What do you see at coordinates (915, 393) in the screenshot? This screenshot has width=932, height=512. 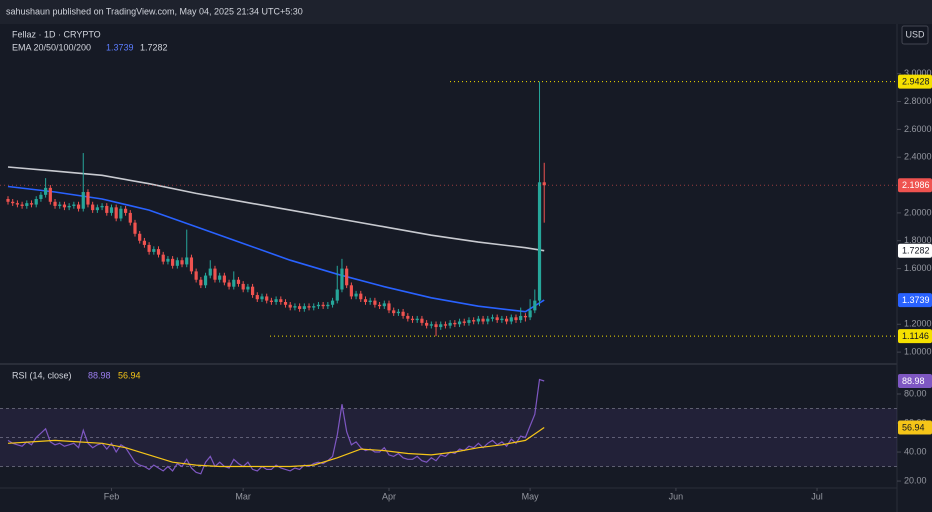 I see `rsi-tick-label: 80.00` at bounding box center [915, 393].